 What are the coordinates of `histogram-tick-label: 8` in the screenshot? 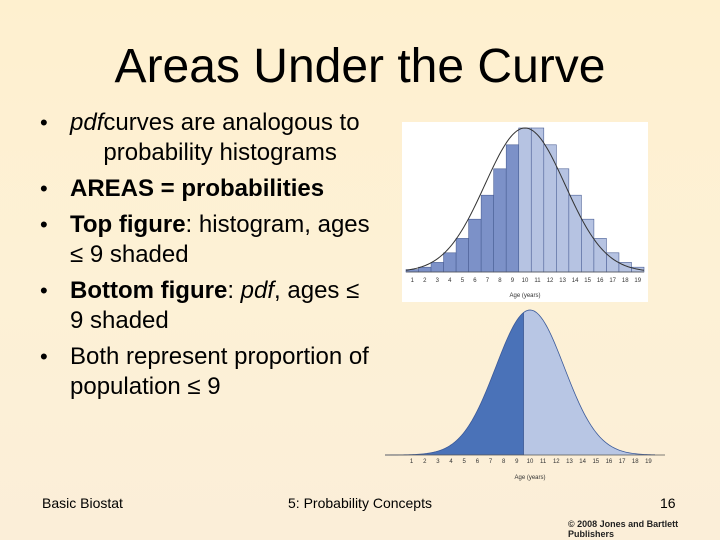 It's located at (500, 281).